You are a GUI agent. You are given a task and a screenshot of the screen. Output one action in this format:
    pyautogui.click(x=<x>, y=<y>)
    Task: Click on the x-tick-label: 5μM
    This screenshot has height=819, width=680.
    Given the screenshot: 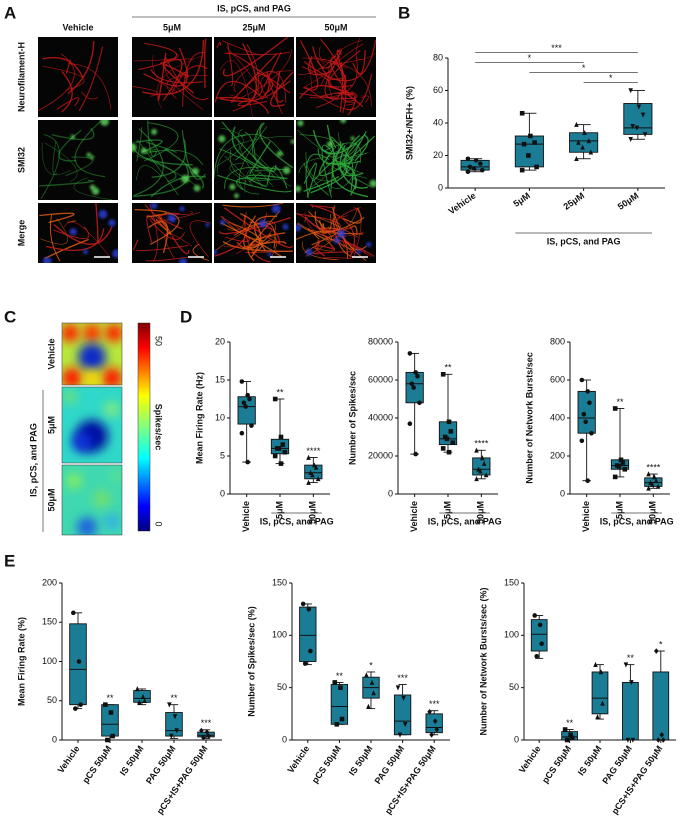 What is the action you would take?
    pyautogui.click(x=447, y=510)
    